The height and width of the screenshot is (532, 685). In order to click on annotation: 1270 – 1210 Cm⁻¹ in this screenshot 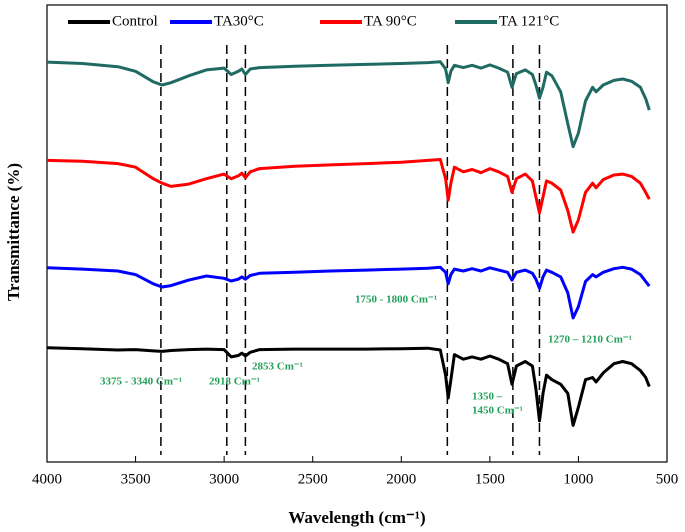, I will do `click(590, 340)`.